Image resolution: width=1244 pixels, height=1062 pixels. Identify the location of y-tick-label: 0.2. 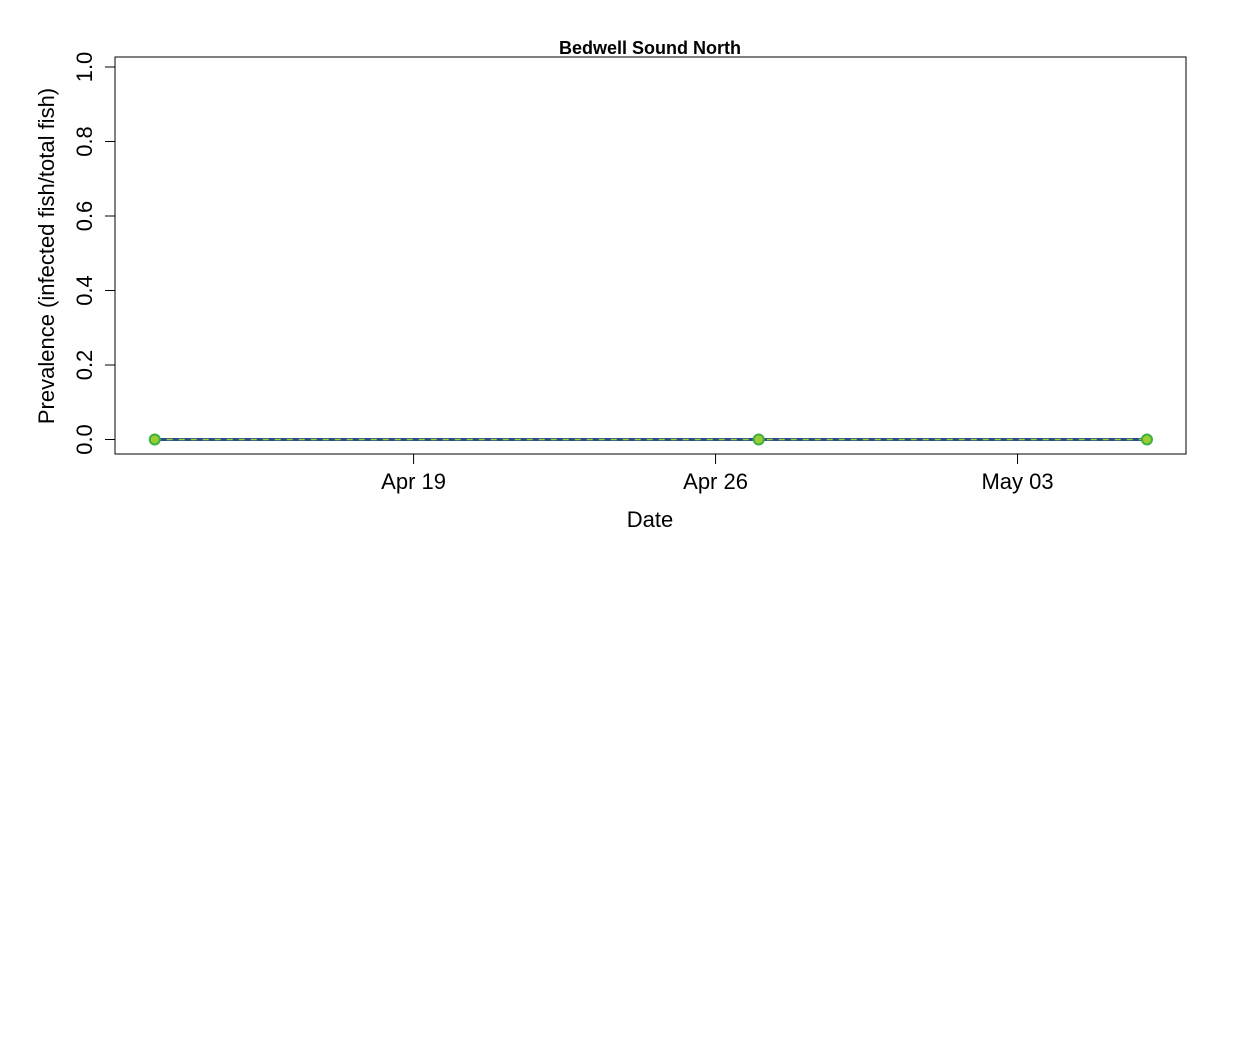
(84, 365).